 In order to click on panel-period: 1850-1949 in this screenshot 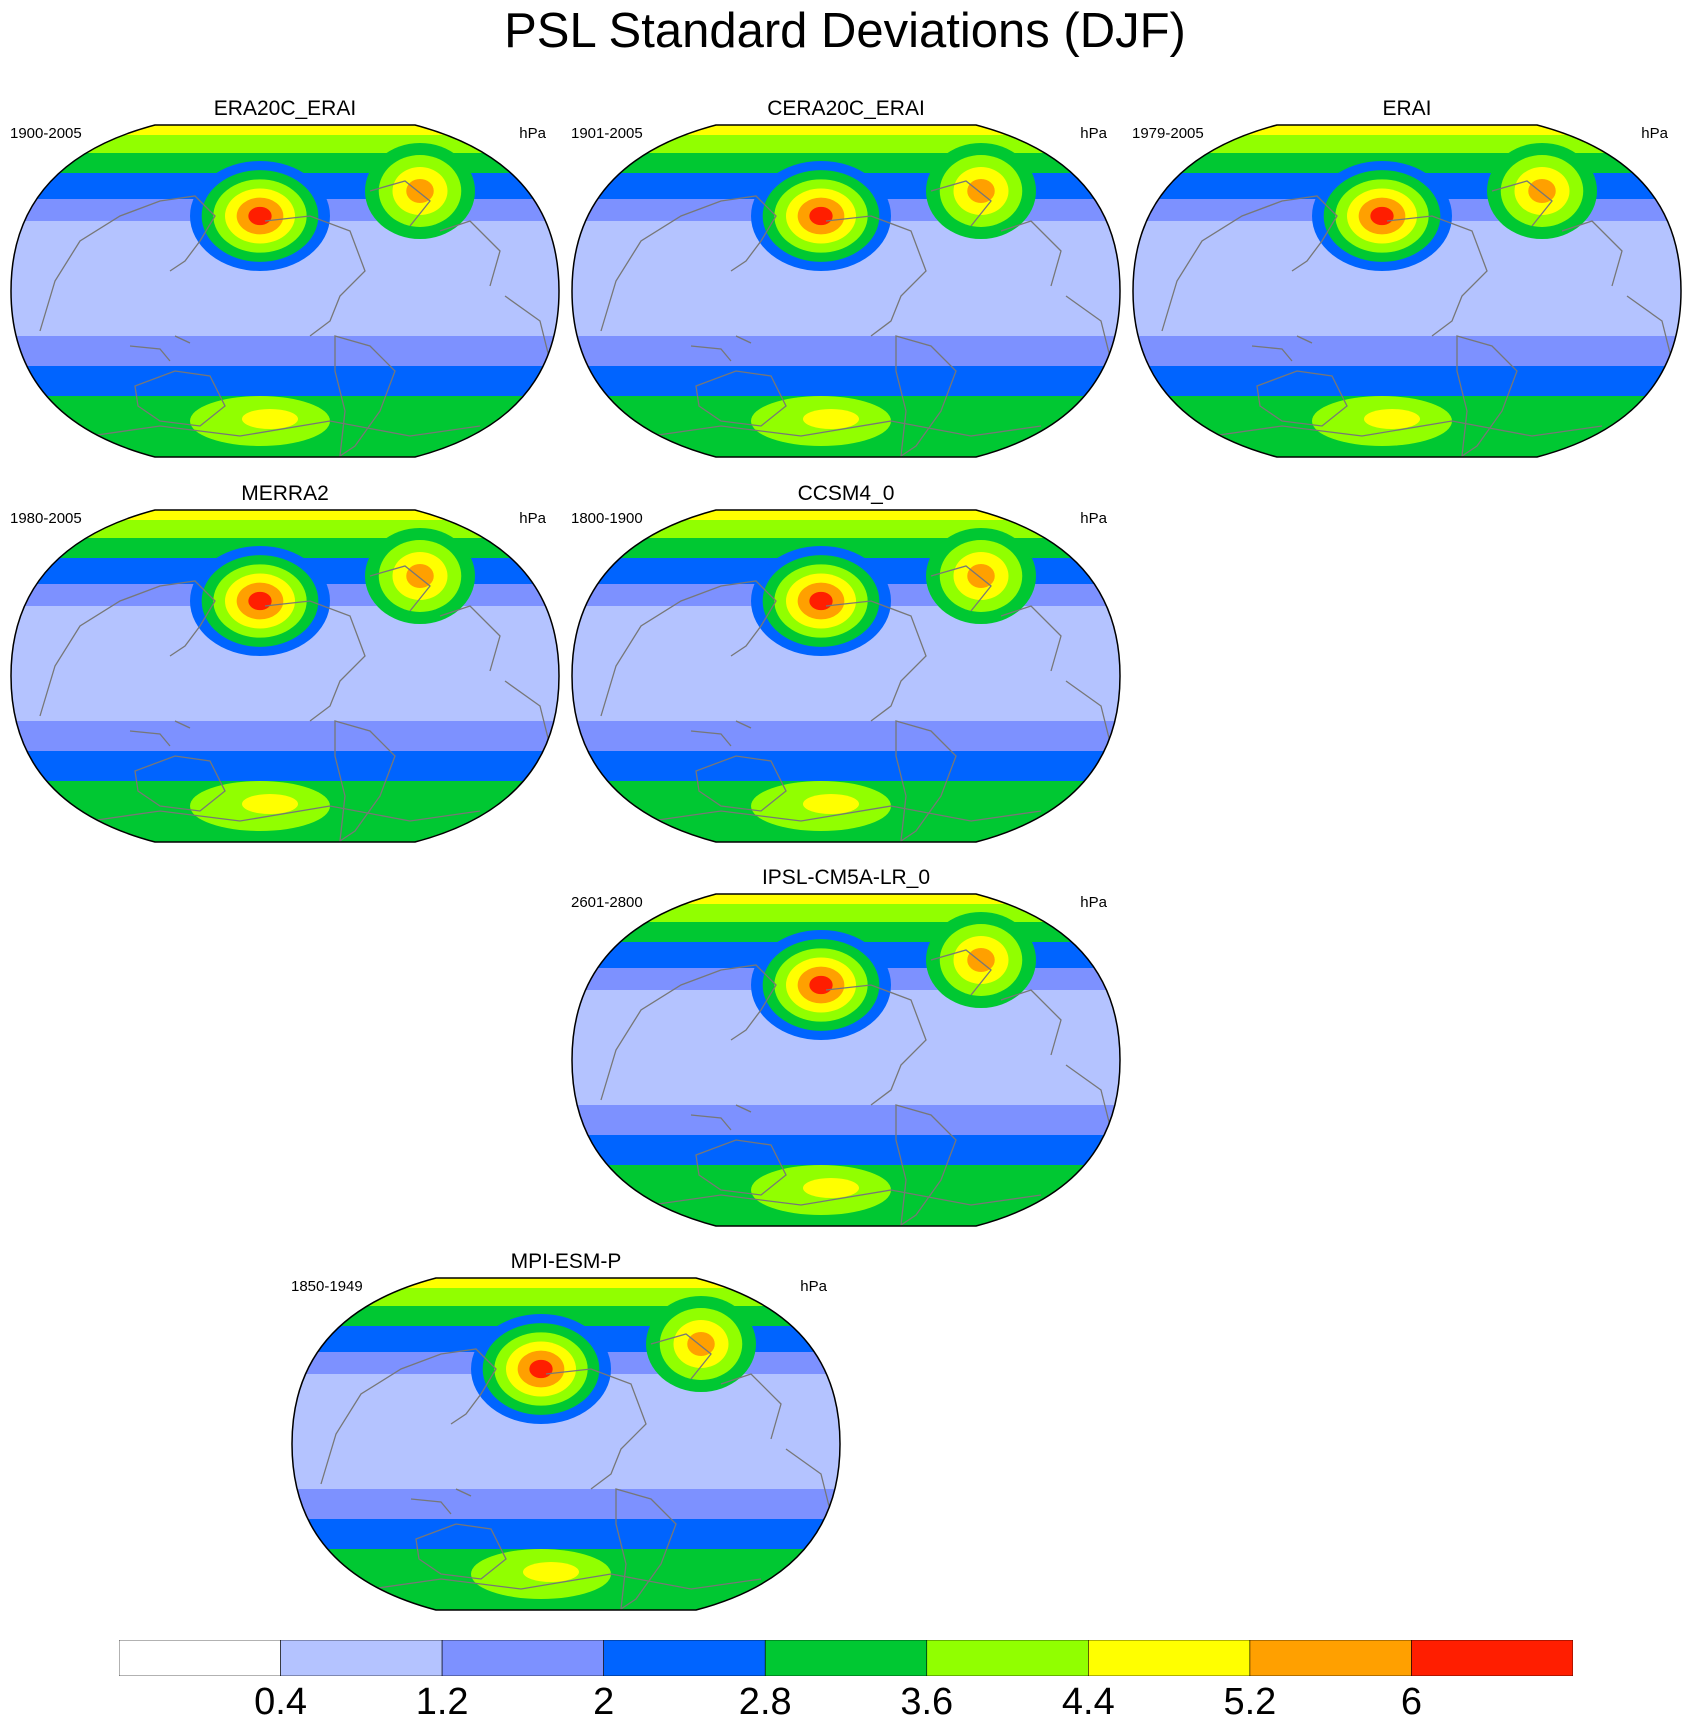, I will do `click(327, 1286)`.